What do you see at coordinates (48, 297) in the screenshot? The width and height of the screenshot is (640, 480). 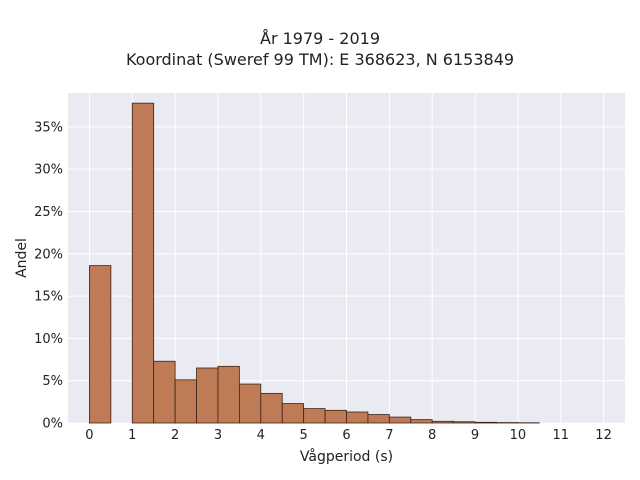 I see `y-tick-label: 15%` at bounding box center [48, 297].